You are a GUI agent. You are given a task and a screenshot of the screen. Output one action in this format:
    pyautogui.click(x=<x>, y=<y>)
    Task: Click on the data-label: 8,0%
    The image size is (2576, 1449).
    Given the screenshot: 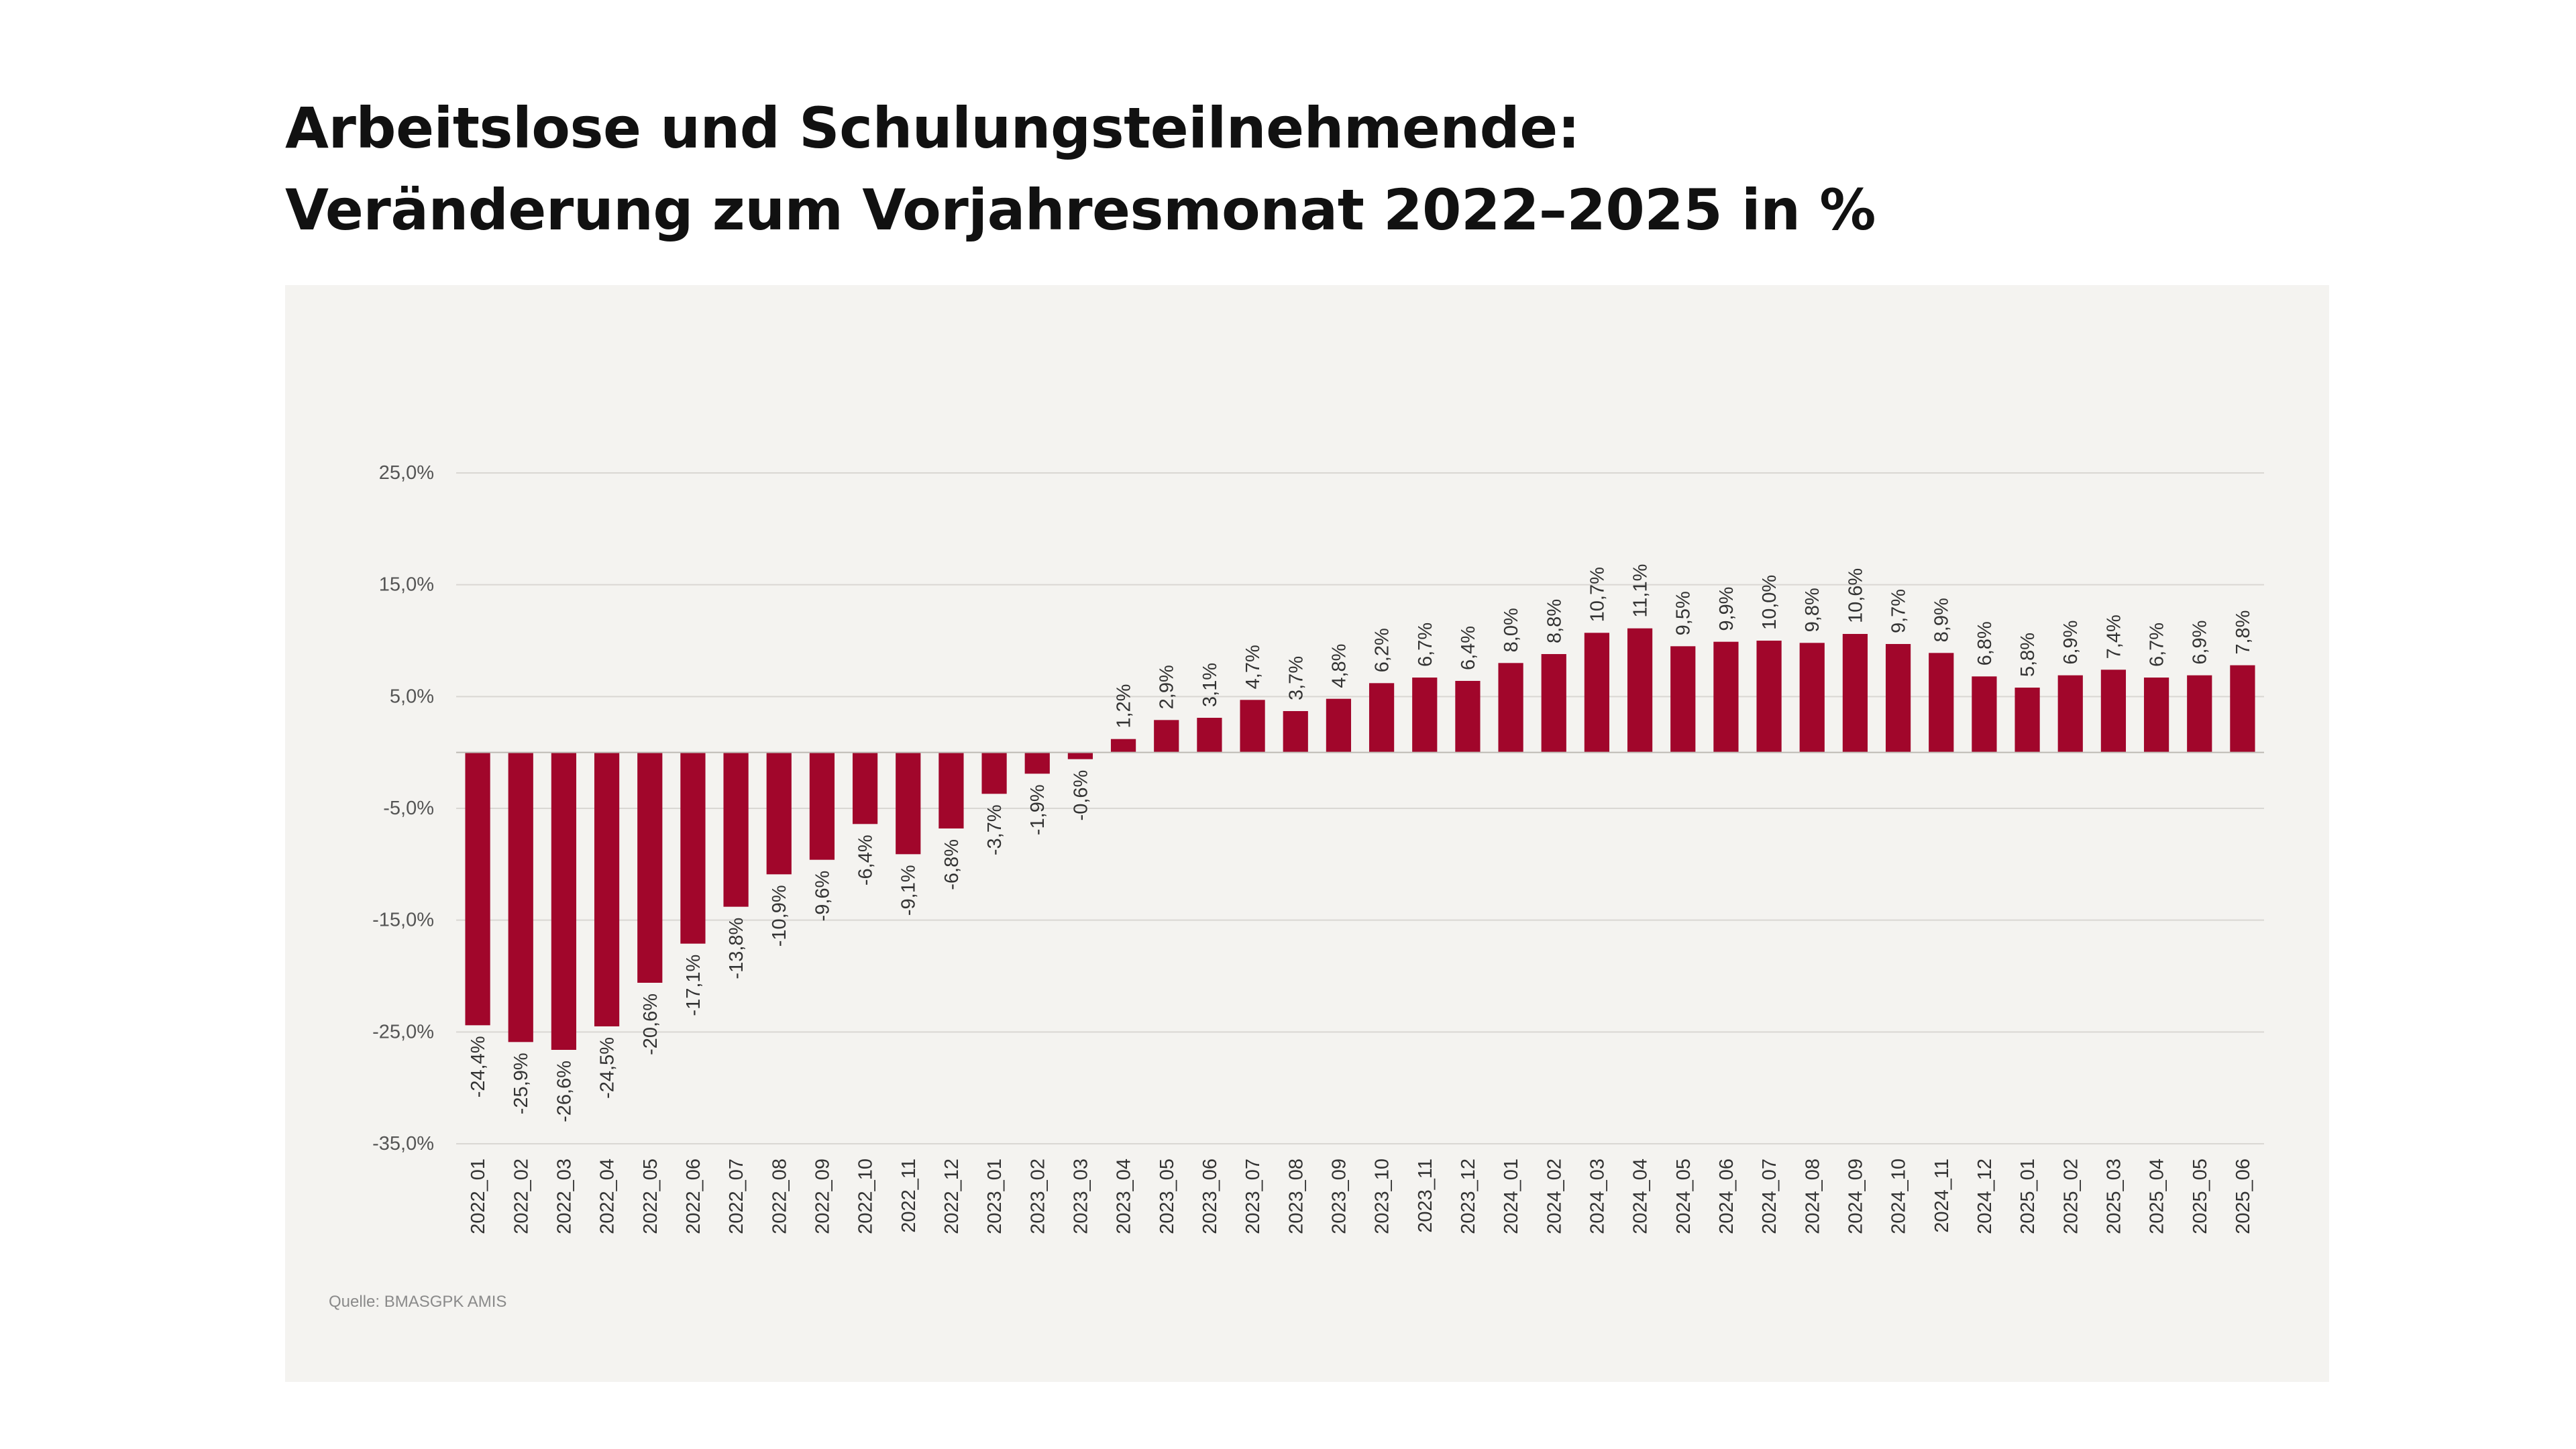 What is the action you would take?
    pyautogui.click(x=1511, y=630)
    